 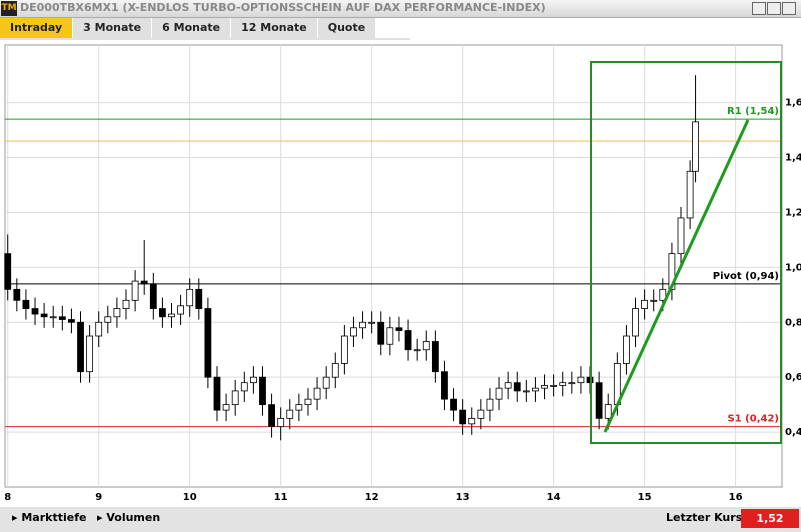 What do you see at coordinates (704, 517) in the screenshot?
I see `last-price-label: Letzter Kurs` at bounding box center [704, 517].